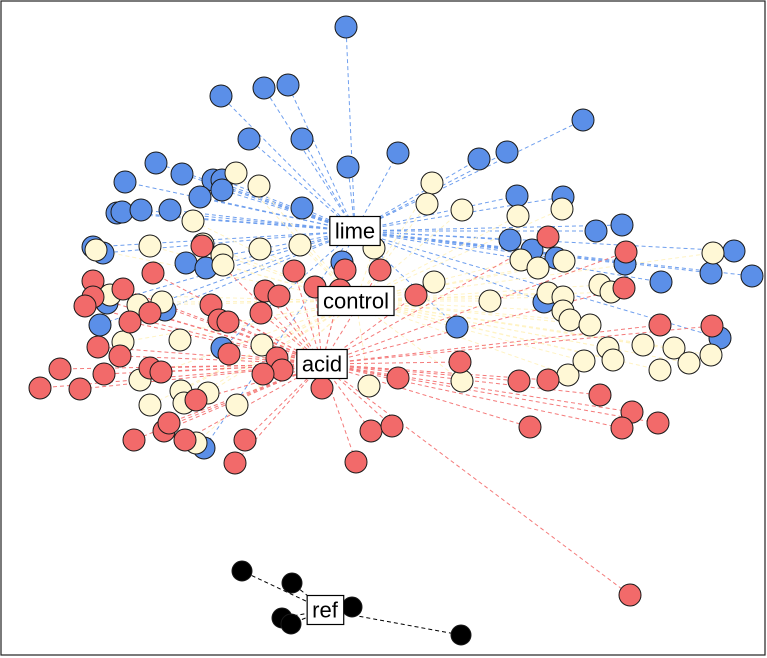  I want to click on group-label-lime: lime, so click(355, 231).